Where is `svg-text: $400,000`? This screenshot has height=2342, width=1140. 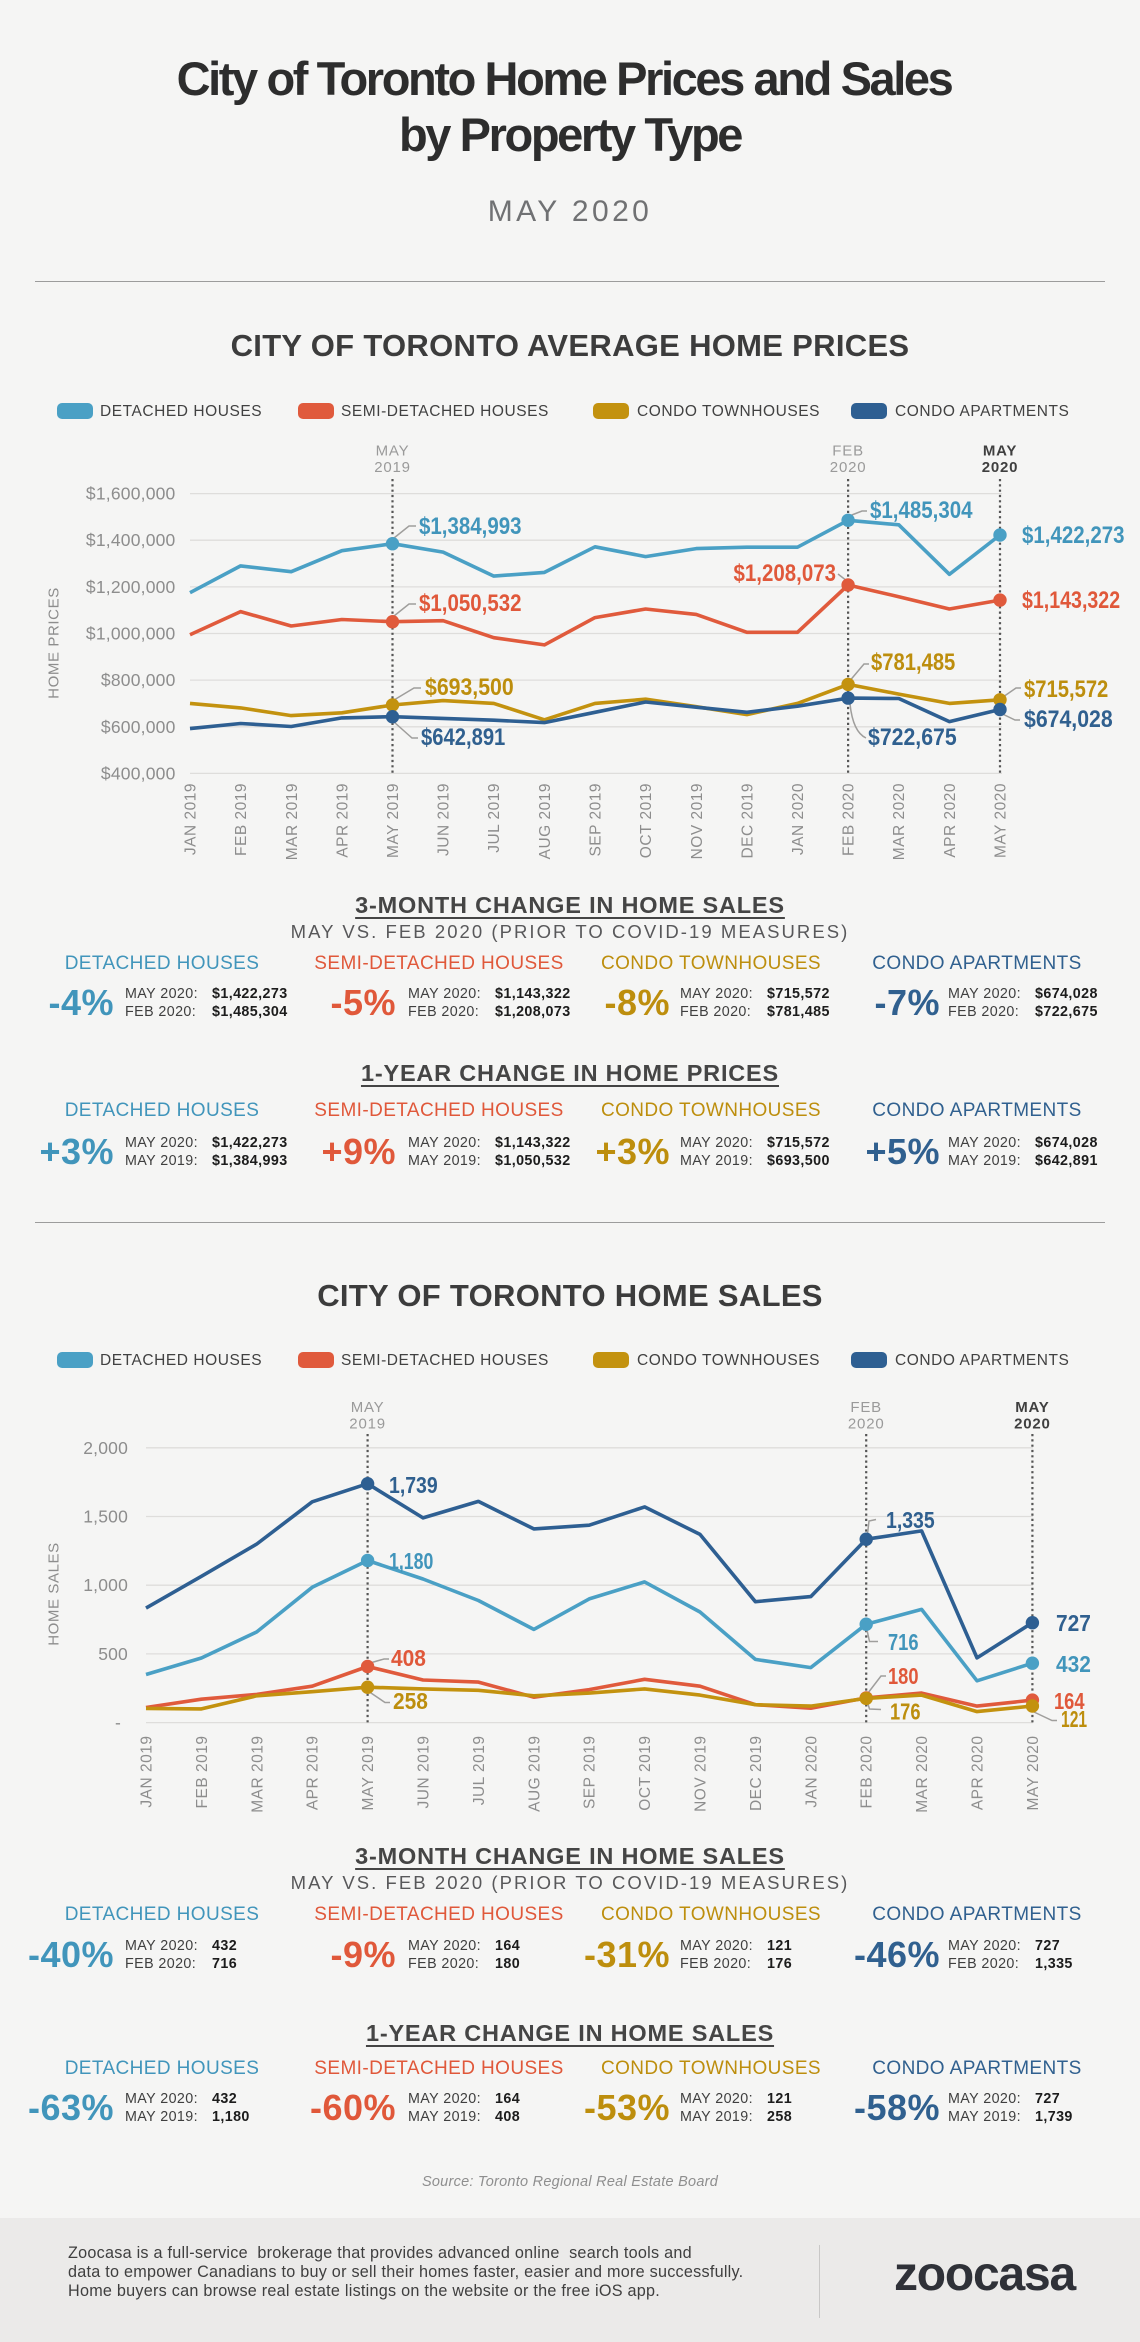 svg-text: $400,000 is located at coordinates (138, 773).